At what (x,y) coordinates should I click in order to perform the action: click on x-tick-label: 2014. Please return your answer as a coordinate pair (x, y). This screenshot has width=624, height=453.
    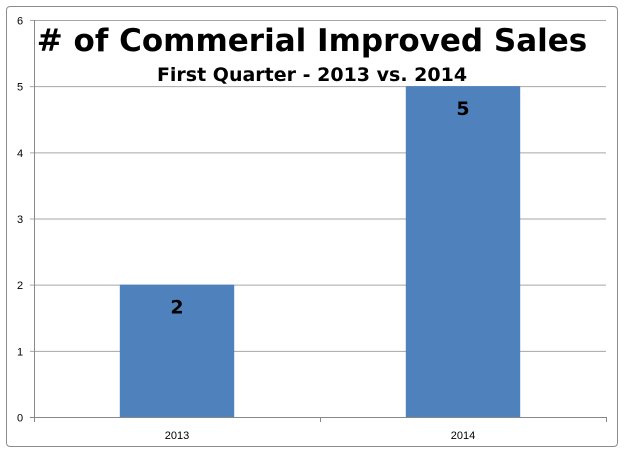
    Looking at the image, I should click on (463, 436).